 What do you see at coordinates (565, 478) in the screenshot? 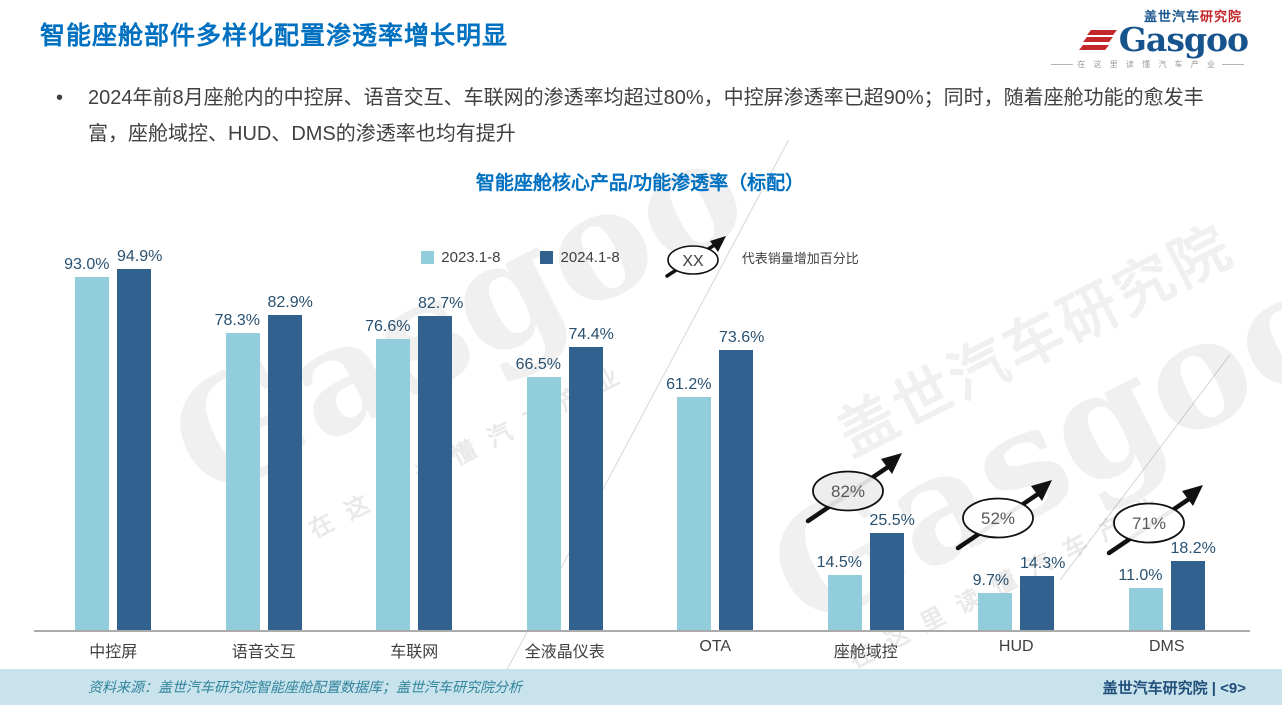
I see `bar-group-全液晶仪表: 66.5% 74.4%` at bounding box center [565, 478].